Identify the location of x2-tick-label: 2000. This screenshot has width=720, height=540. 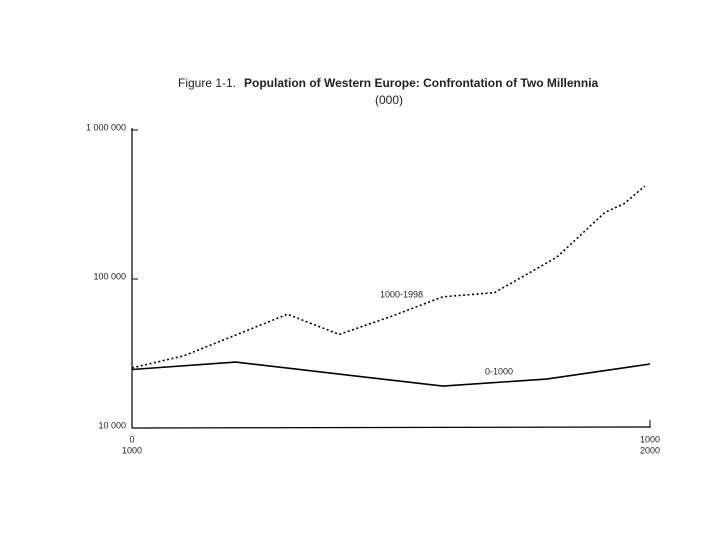
(650, 450).